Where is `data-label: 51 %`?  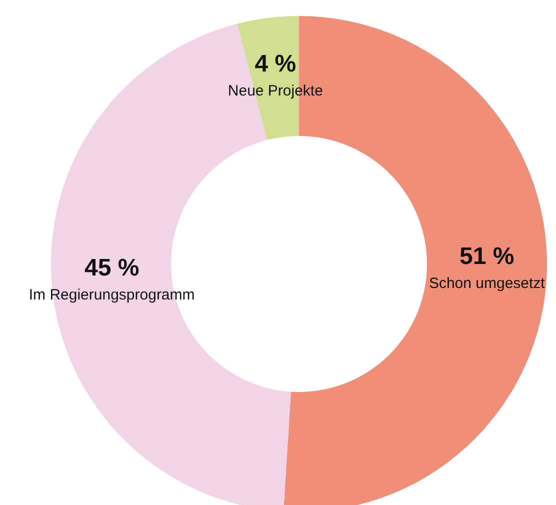
data-label: 51 % is located at coordinates (487, 256).